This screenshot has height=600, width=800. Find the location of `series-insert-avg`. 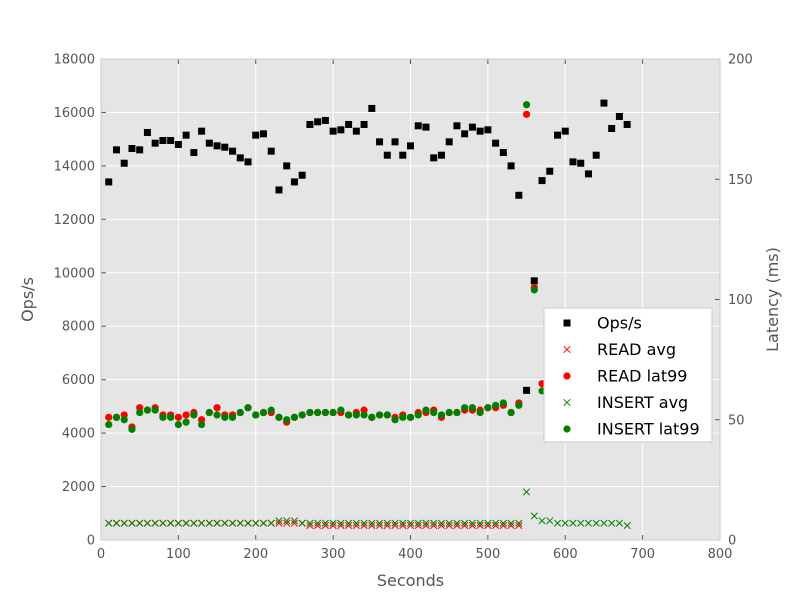

series-insert-avg is located at coordinates (368, 509).